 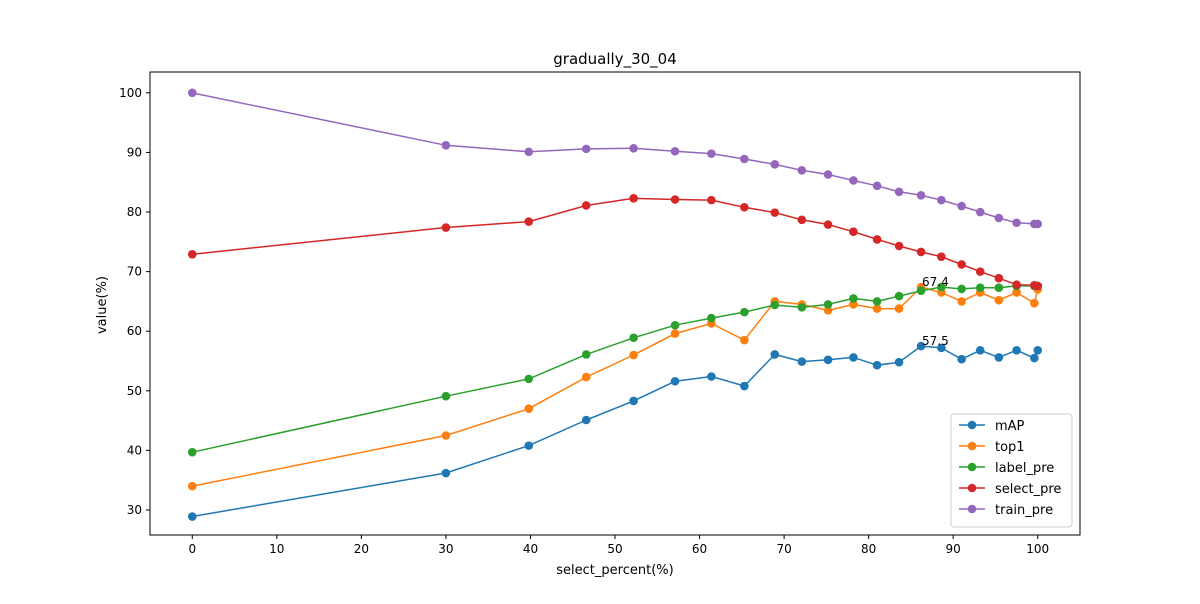 I want to click on legend-box, so click(x=1011, y=470).